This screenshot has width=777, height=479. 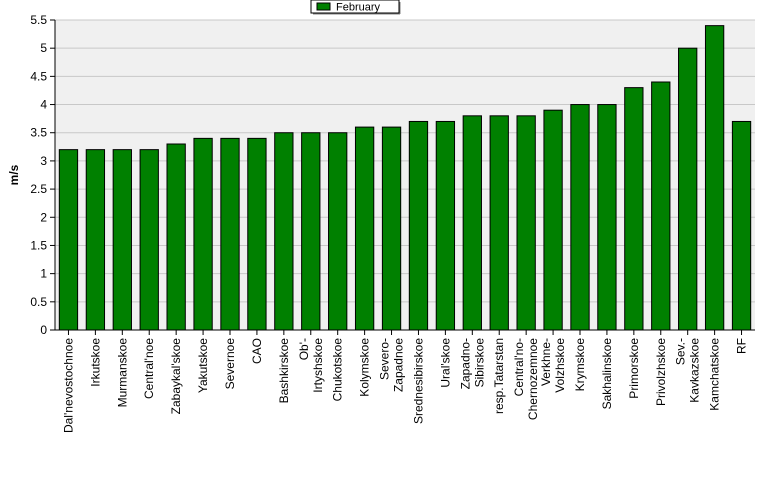 I want to click on x-tick-label-line: Irtyshskoe, so click(x=318, y=365).